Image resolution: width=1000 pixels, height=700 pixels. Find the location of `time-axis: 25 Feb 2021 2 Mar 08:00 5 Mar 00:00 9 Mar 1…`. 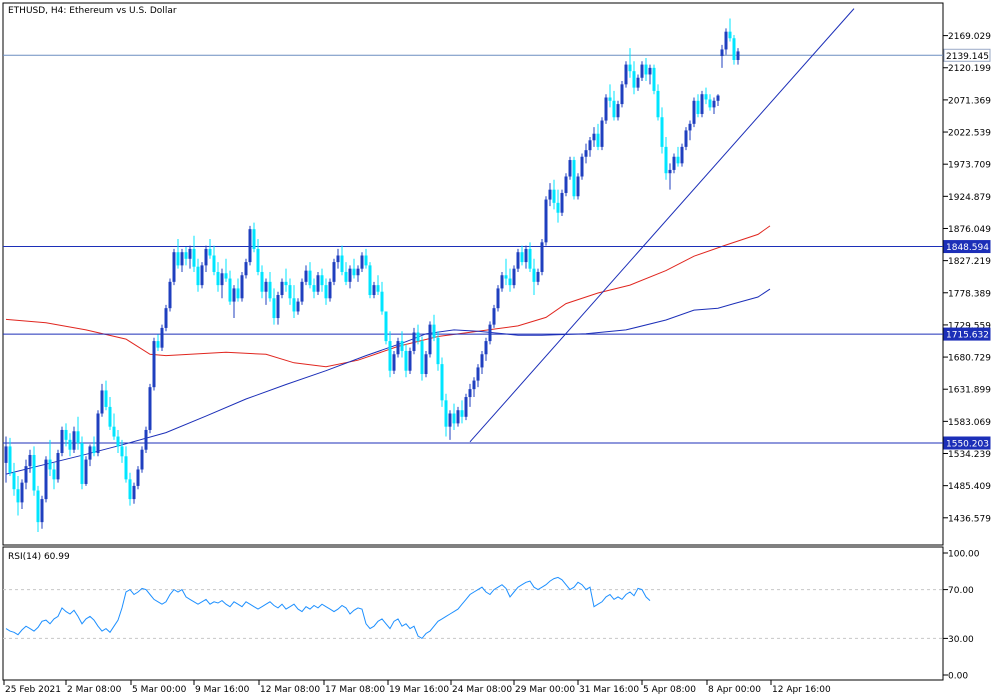

time-axis: 25 Feb 2021 2 Mar 08:00 5 Mar 00:00 9 Mar 1… is located at coordinates (417, 687).